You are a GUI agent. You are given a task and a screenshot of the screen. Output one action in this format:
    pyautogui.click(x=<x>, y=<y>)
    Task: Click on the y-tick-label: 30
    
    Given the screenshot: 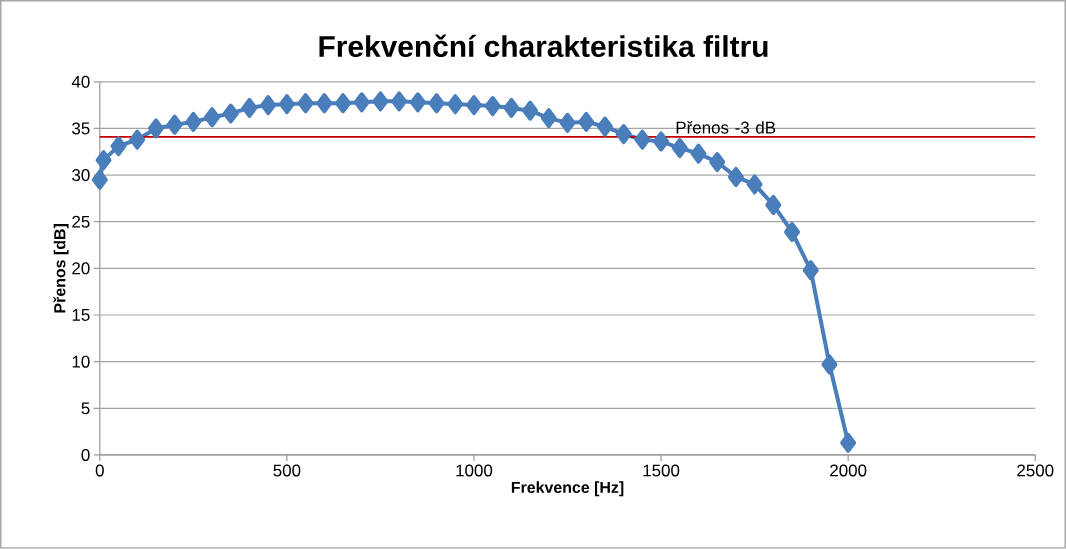 What is the action you would take?
    pyautogui.click(x=81, y=175)
    